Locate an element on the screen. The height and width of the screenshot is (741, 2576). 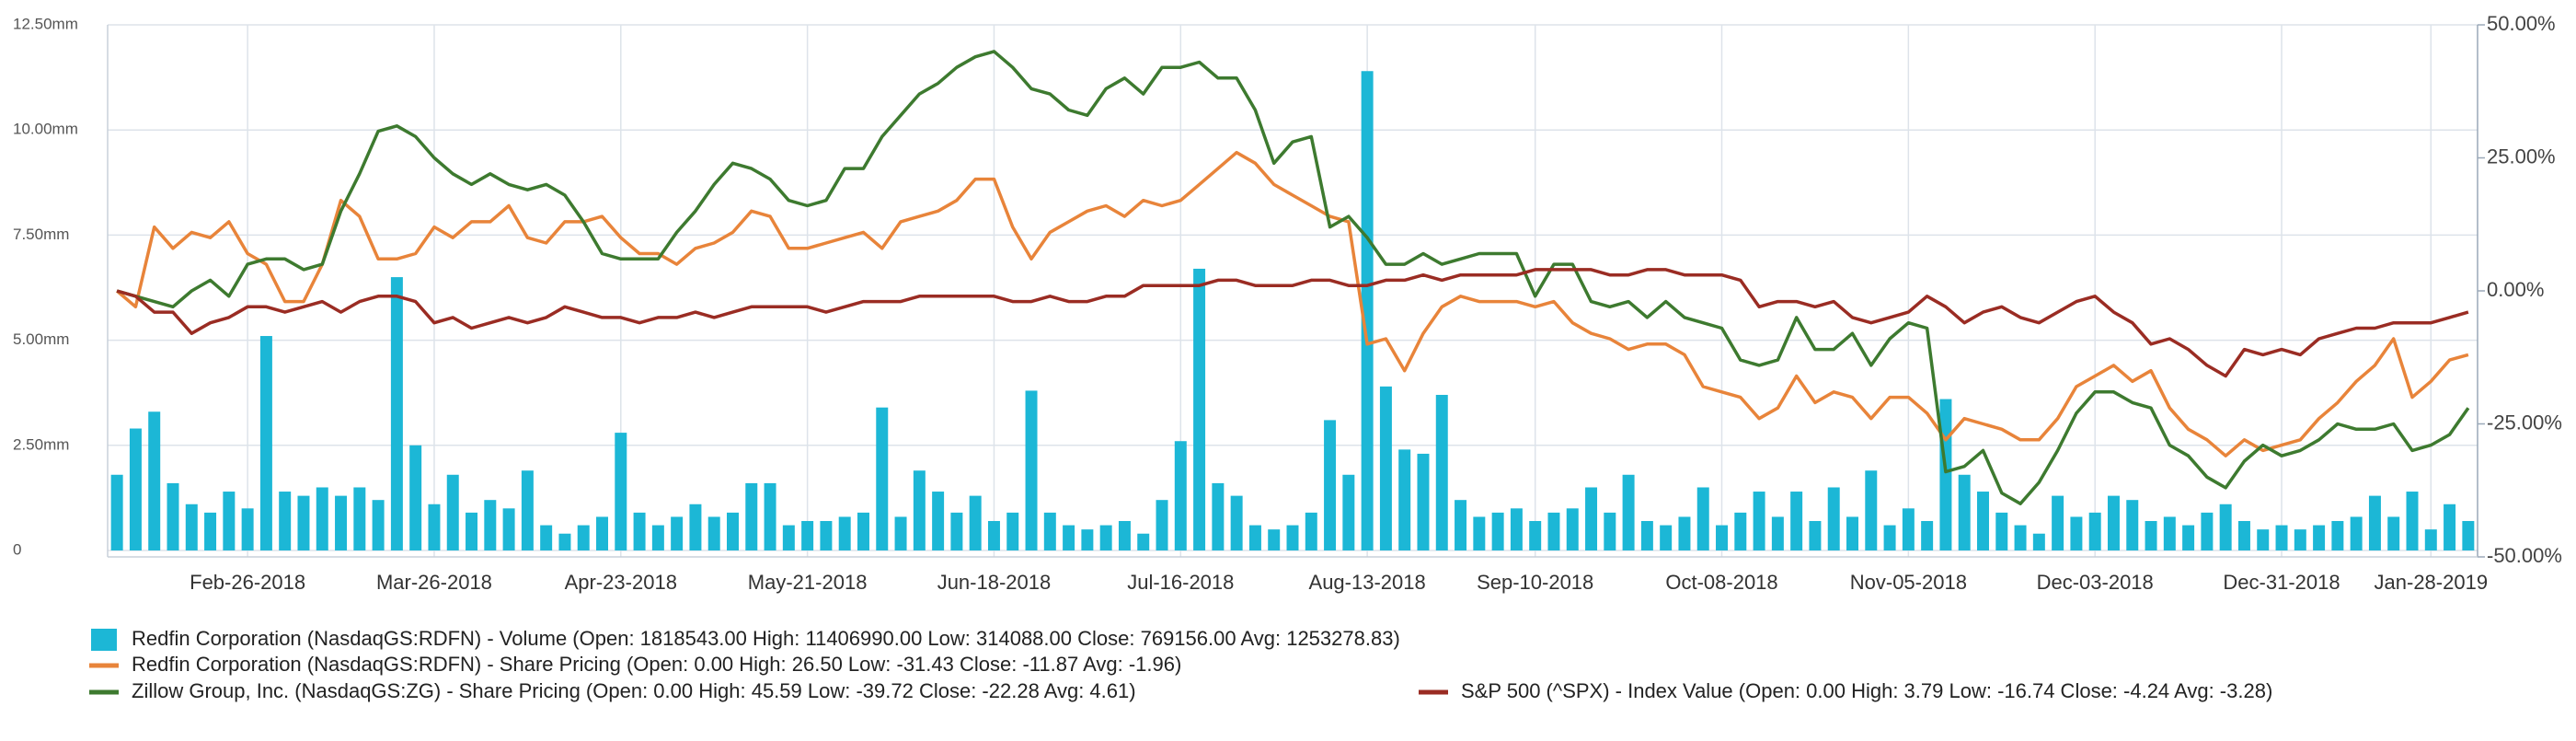
x-tick-label: Jun-18-2018 is located at coordinates (995, 582).